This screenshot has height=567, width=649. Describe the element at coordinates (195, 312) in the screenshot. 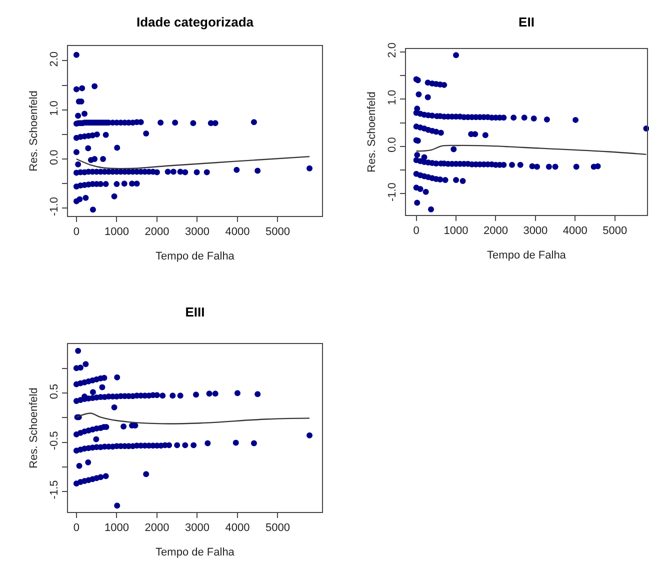

I see `chart-title: EIII` at that location.